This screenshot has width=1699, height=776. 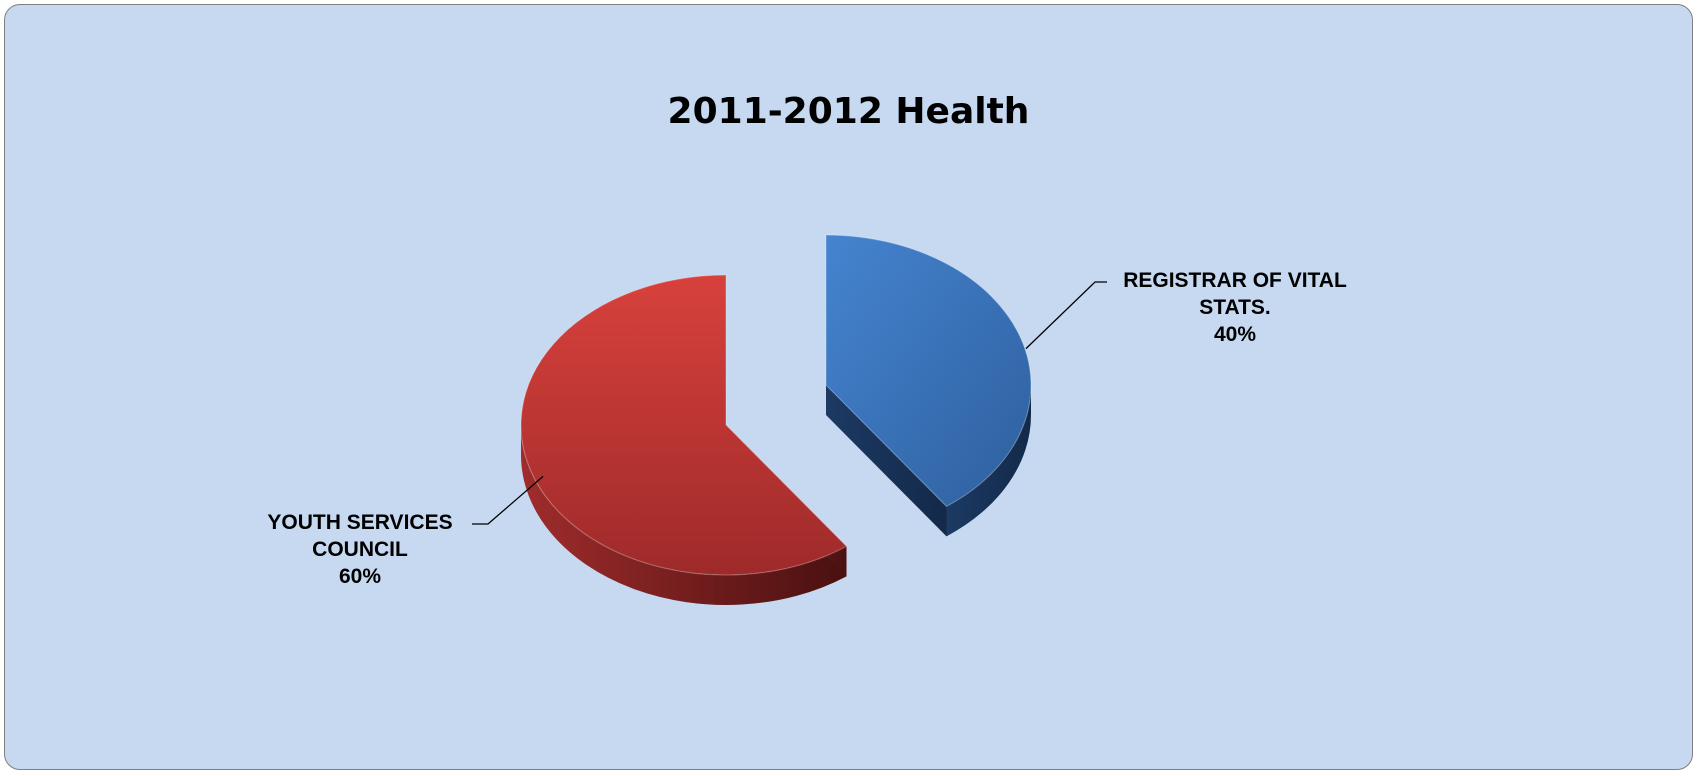 I want to click on slice-label-name-line-2: STATS., so click(x=1235, y=307).